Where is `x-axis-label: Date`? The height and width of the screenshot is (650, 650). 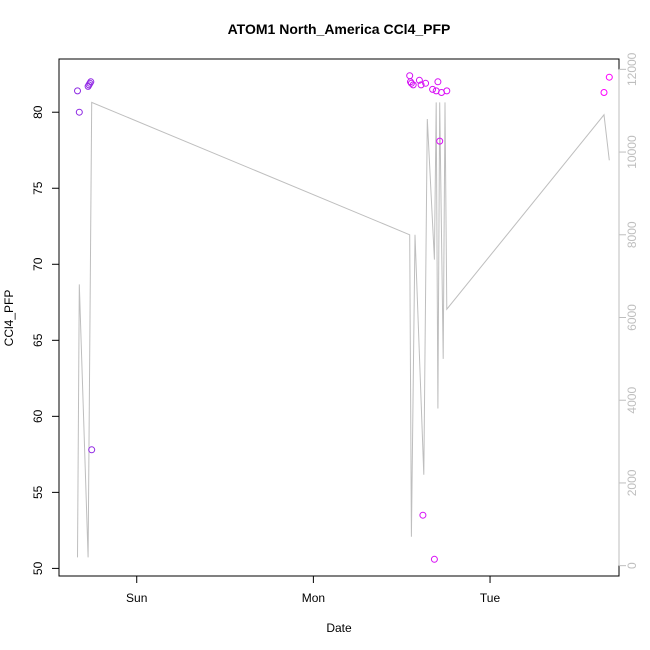
x-axis-label: Date is located at coordinates (339, 628).